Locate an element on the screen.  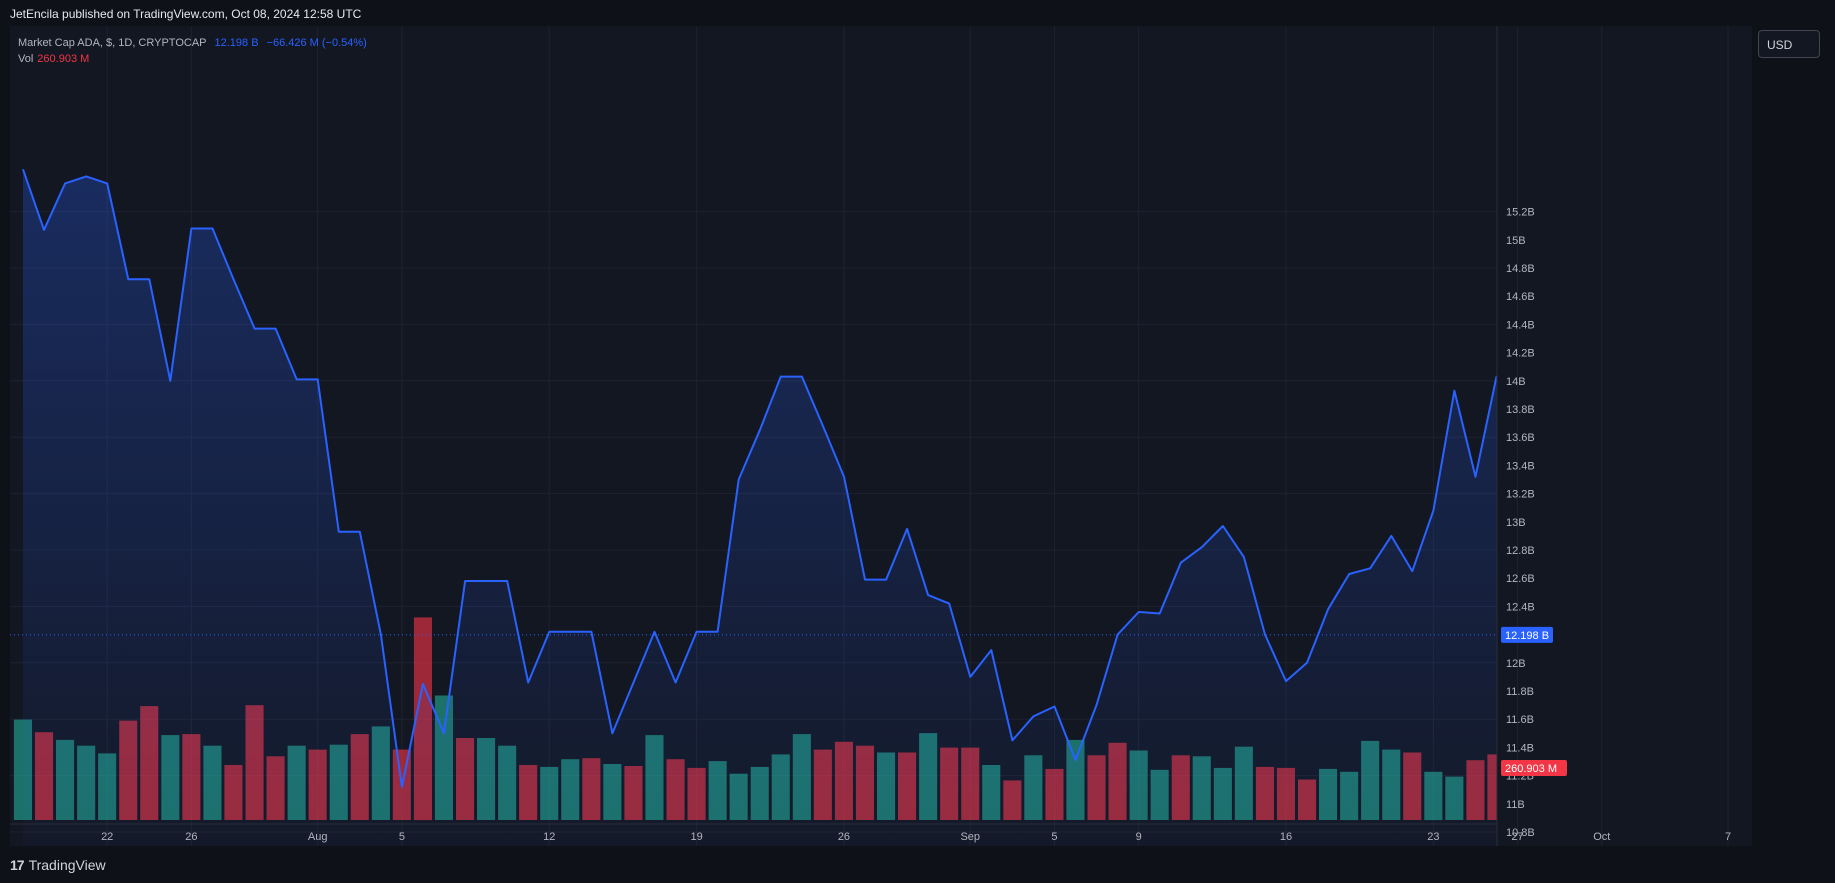
y-tick-label: 11.4B is located at coordinates (1520, 748).